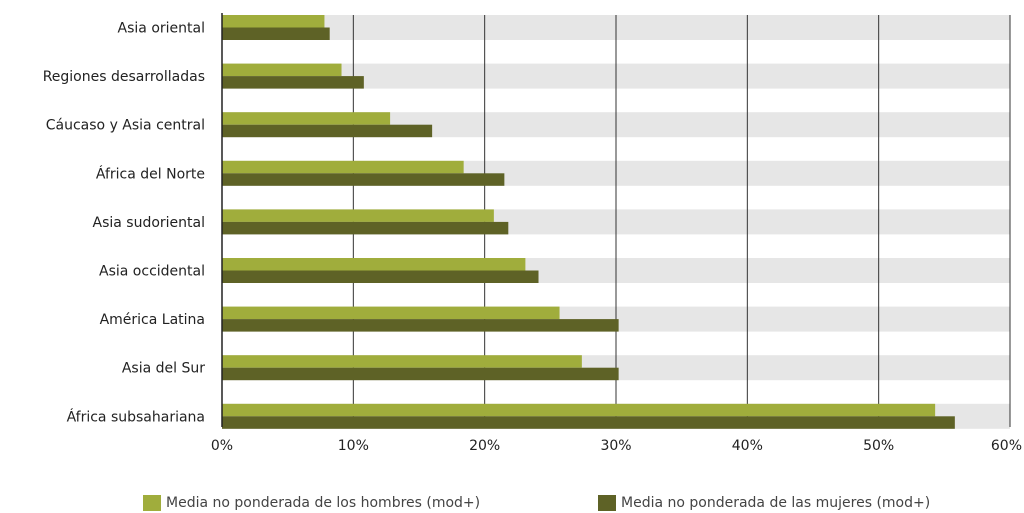  What do you see at coordinates (878, 446) in the screenshot?
I see `x-tick-label: 50%` at bounding box center [878, 446].